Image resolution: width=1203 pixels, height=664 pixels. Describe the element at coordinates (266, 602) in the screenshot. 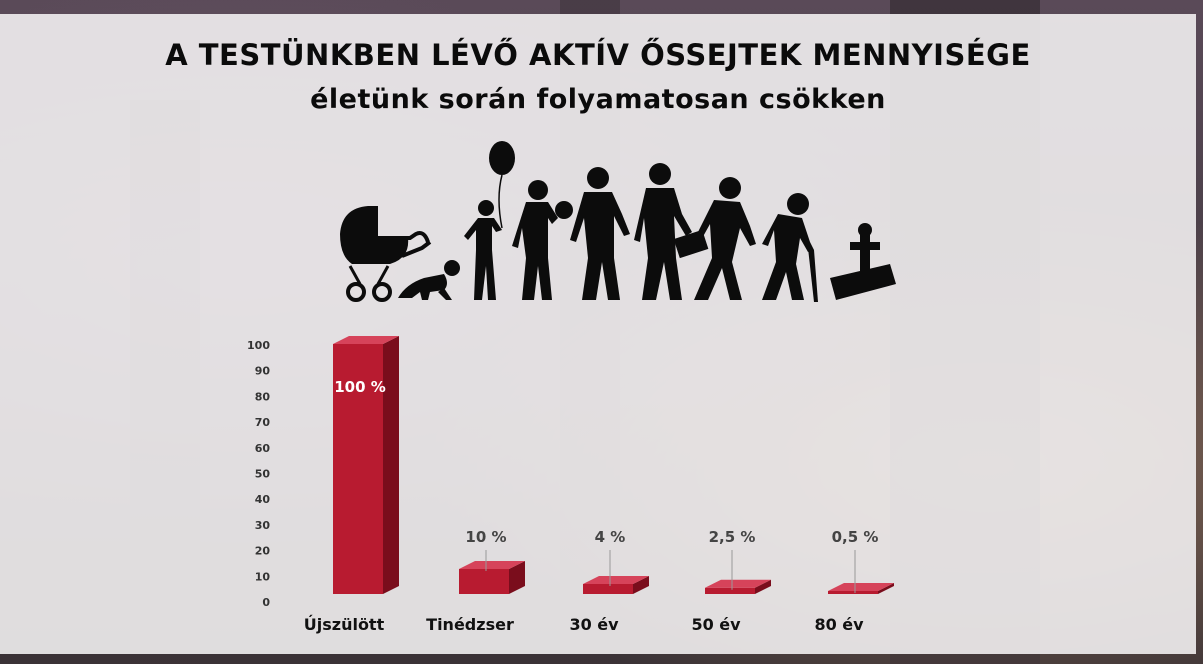

I see `y-tick-label: 0` at that location.